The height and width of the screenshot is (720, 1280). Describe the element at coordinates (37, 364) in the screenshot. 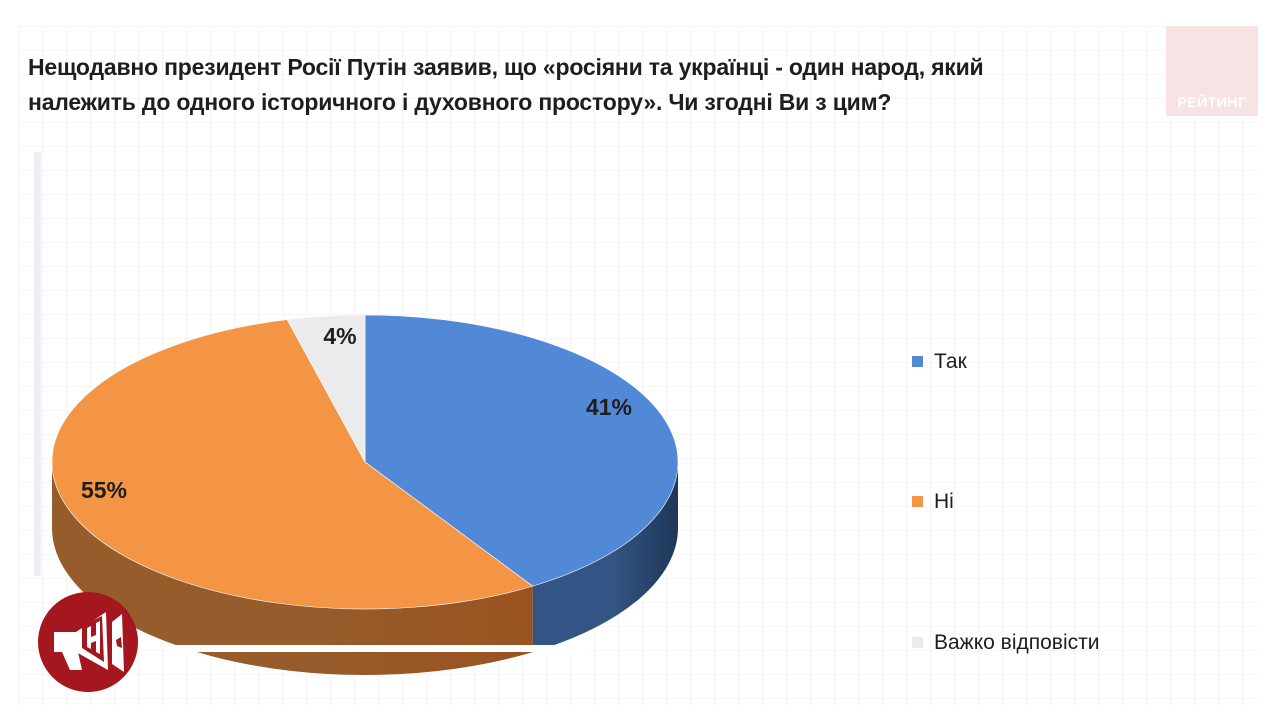

I see `decorative-bar` at that location.